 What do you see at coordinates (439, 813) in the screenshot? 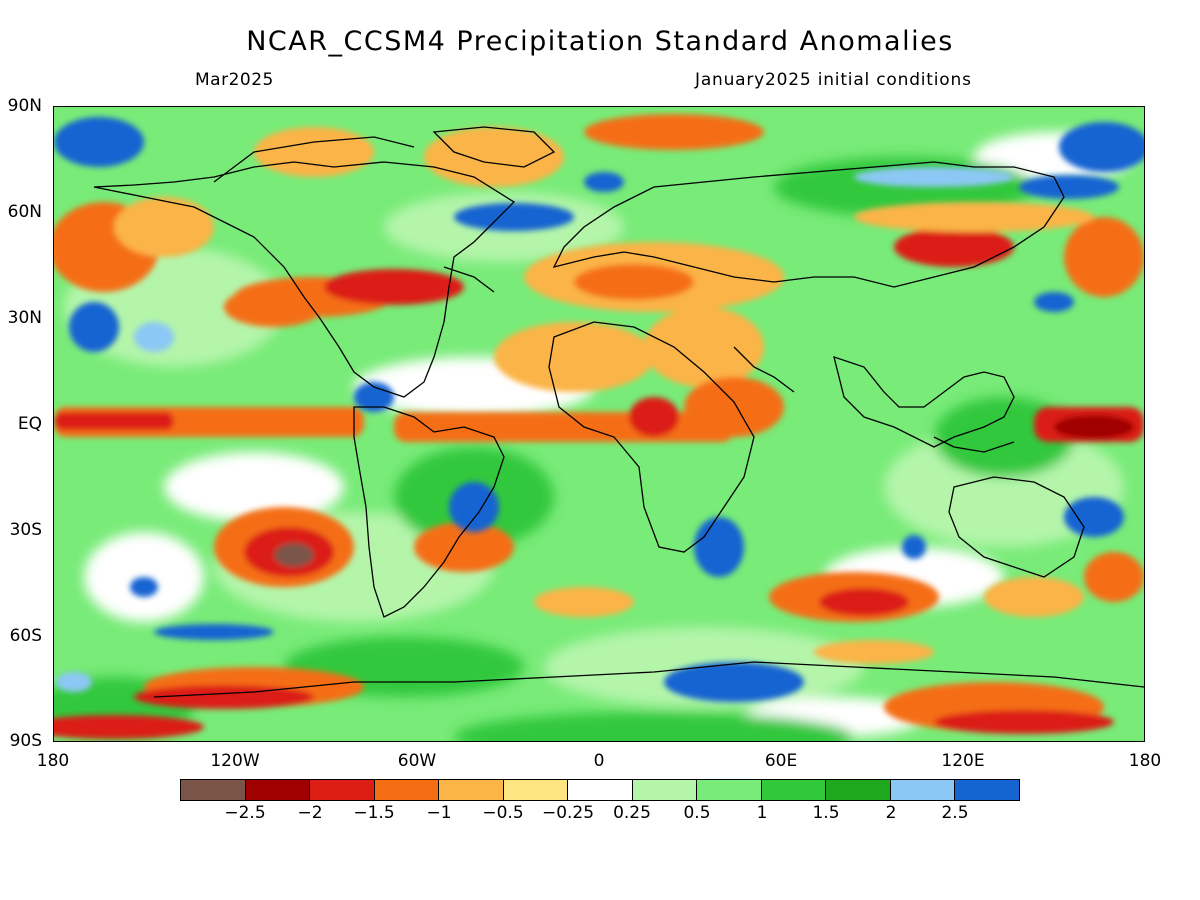
I see `colorbar-label: −1` at bounding box center [439, 813].